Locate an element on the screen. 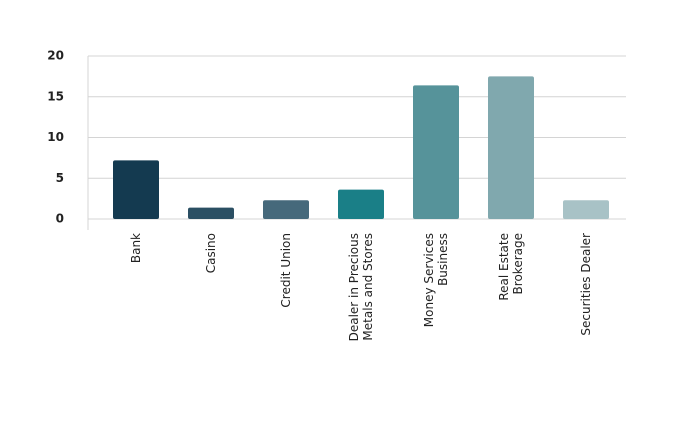 The image size is (680, 425). x-tick-label-line: Metals and Stores is located at coordinates (368, 287).